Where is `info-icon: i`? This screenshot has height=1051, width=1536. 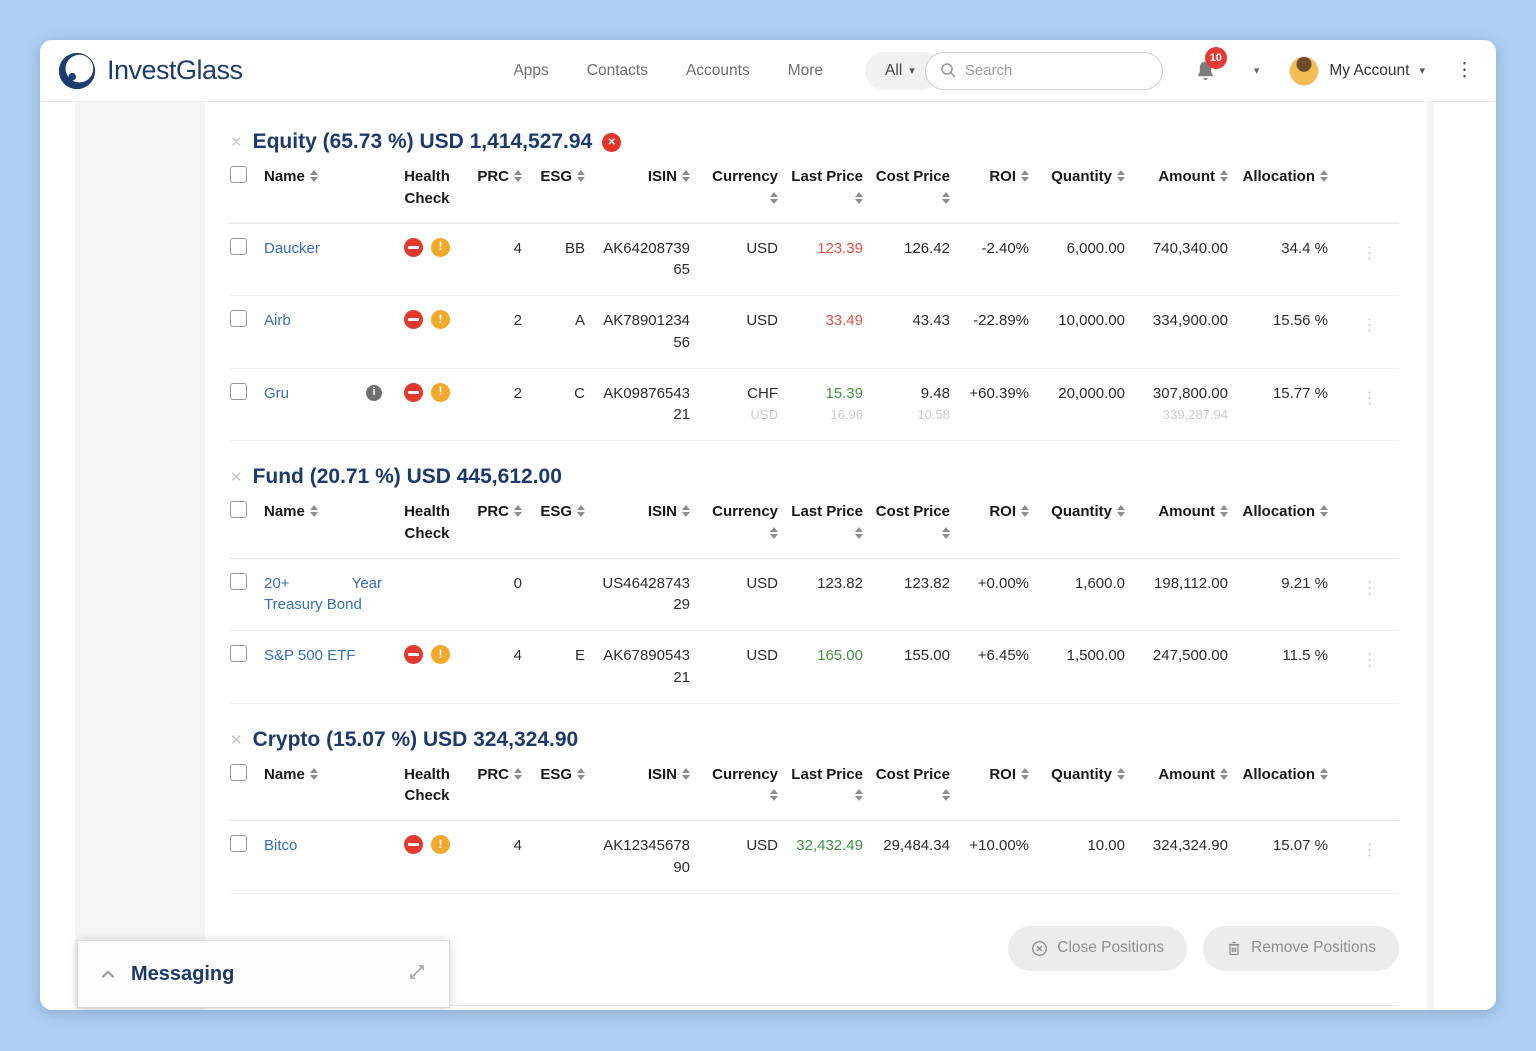
info-icon: i is located at coordinates (374, 392).